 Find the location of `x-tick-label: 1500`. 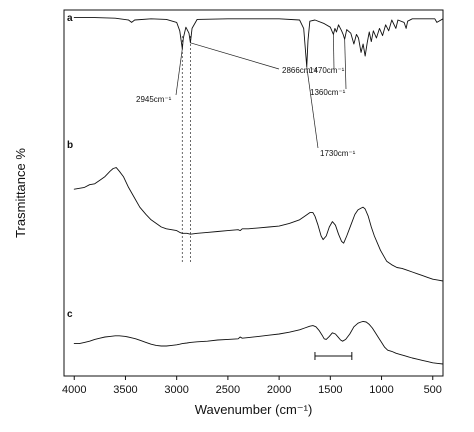

x-tick-label: 1500 is located at coordinates (330, 390).